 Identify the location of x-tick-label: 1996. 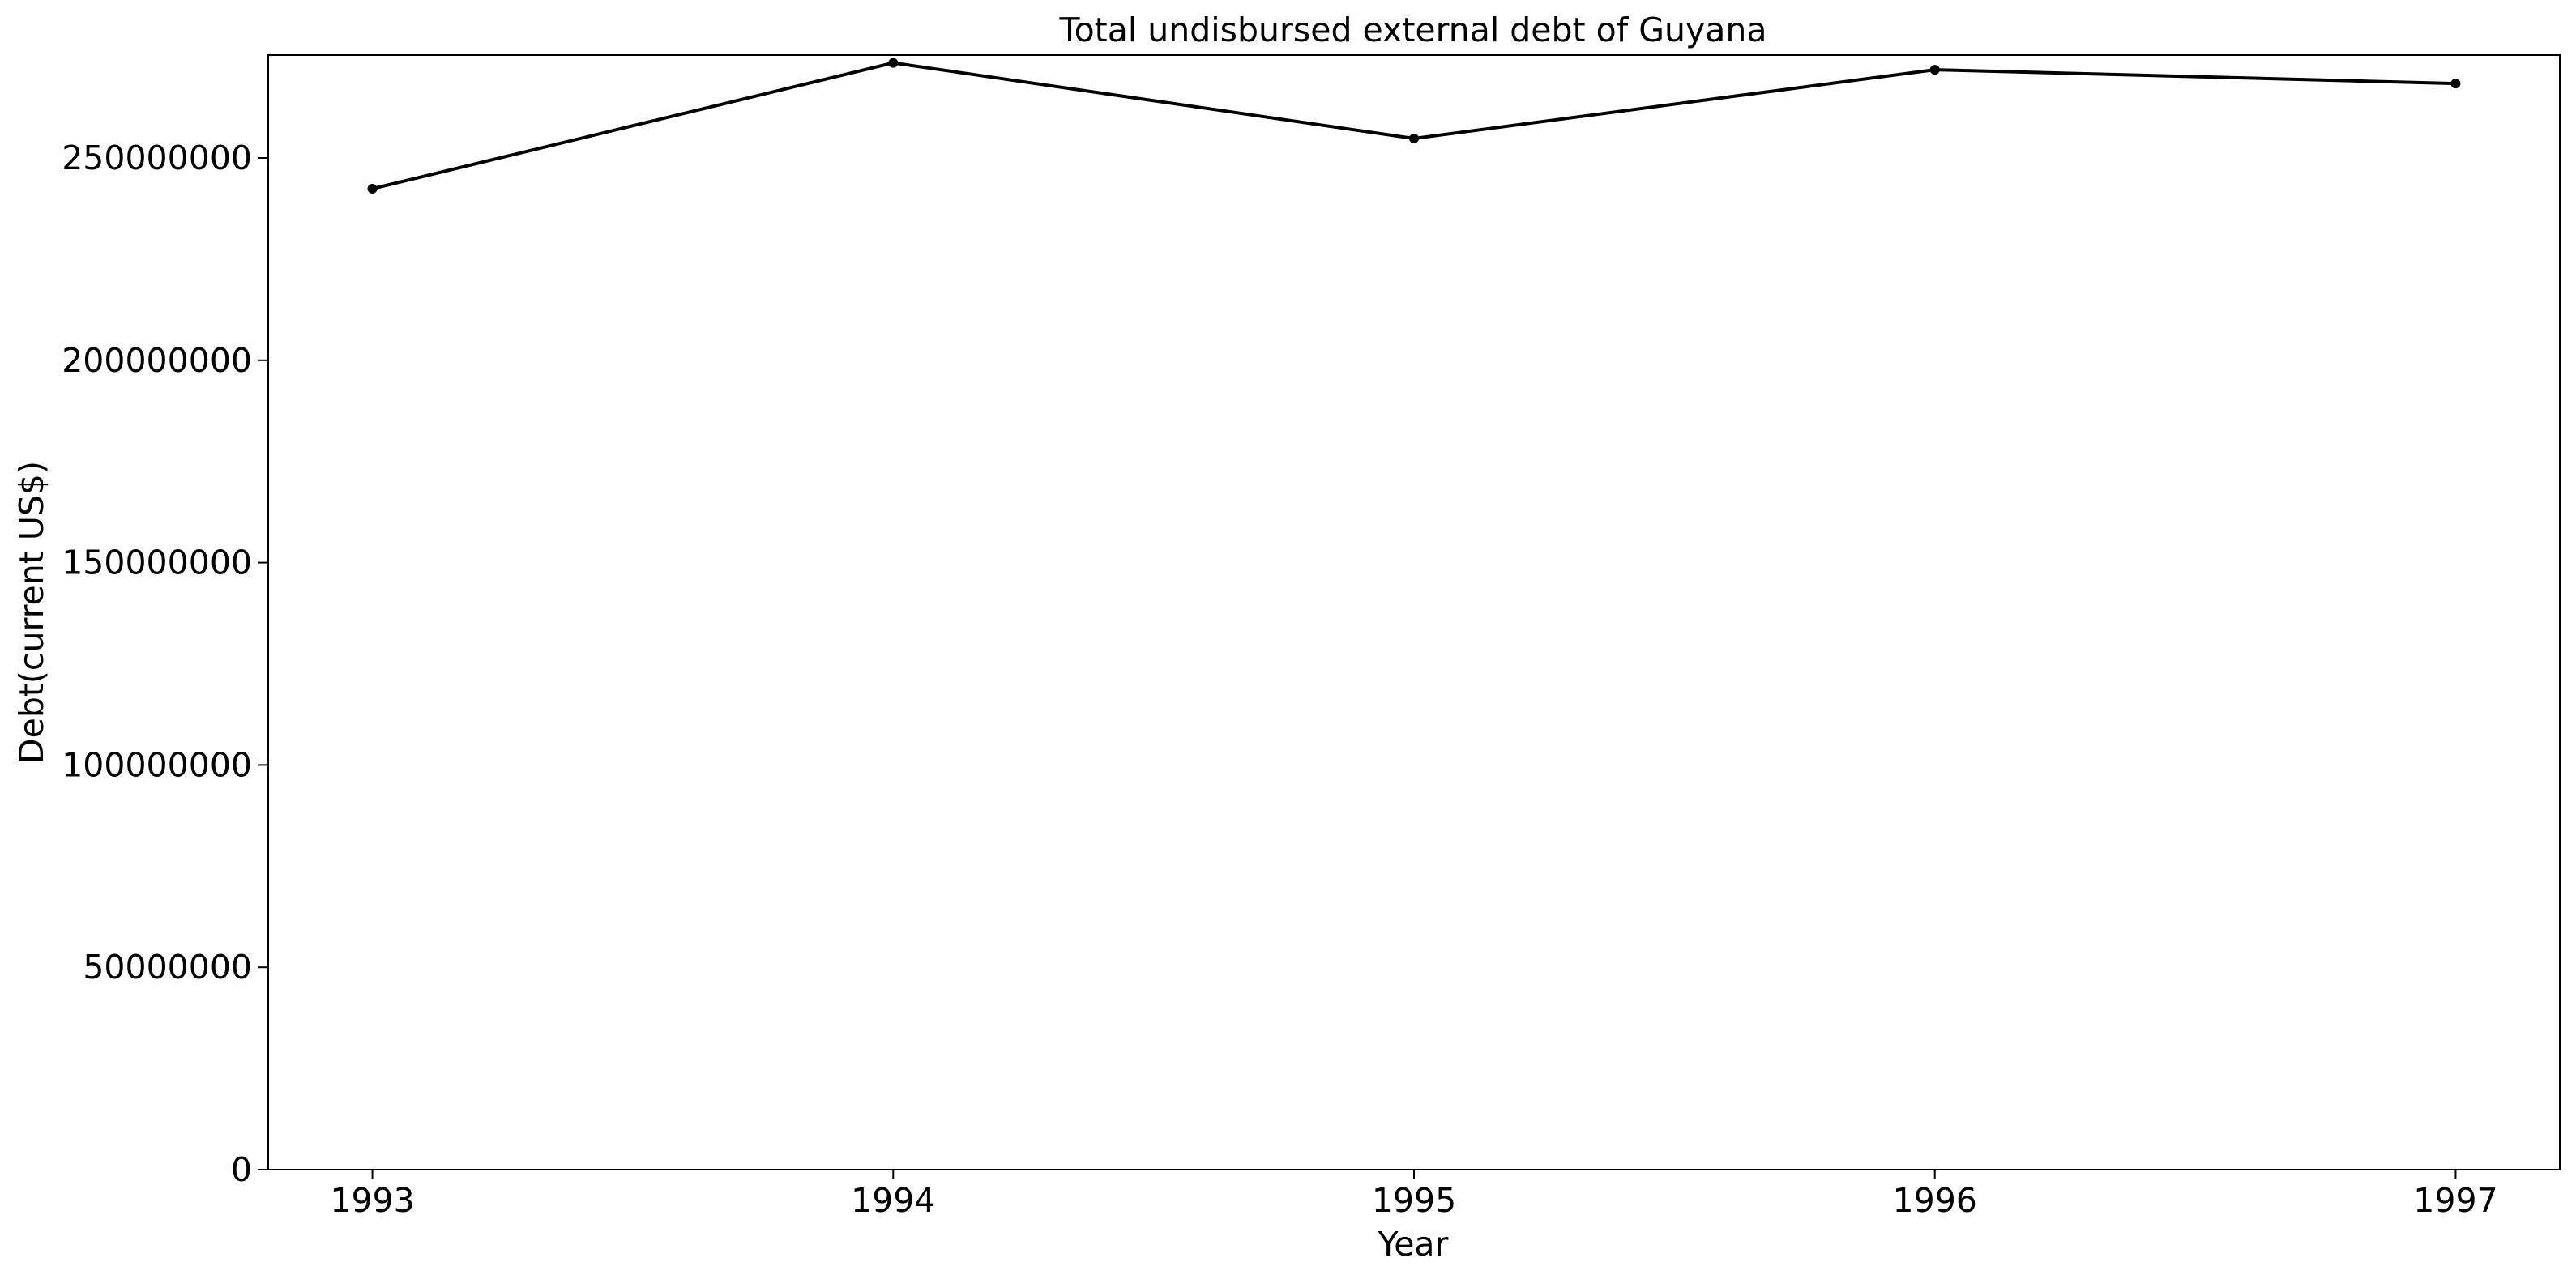
(1935, 1200).